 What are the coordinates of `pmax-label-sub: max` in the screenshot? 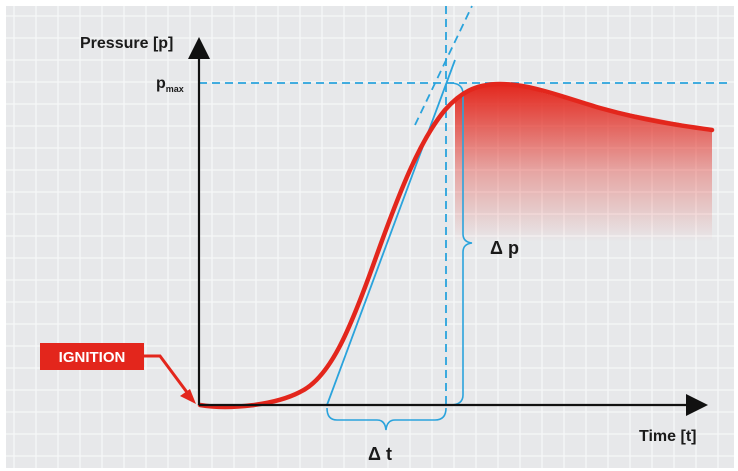 It's located at (175, 89).